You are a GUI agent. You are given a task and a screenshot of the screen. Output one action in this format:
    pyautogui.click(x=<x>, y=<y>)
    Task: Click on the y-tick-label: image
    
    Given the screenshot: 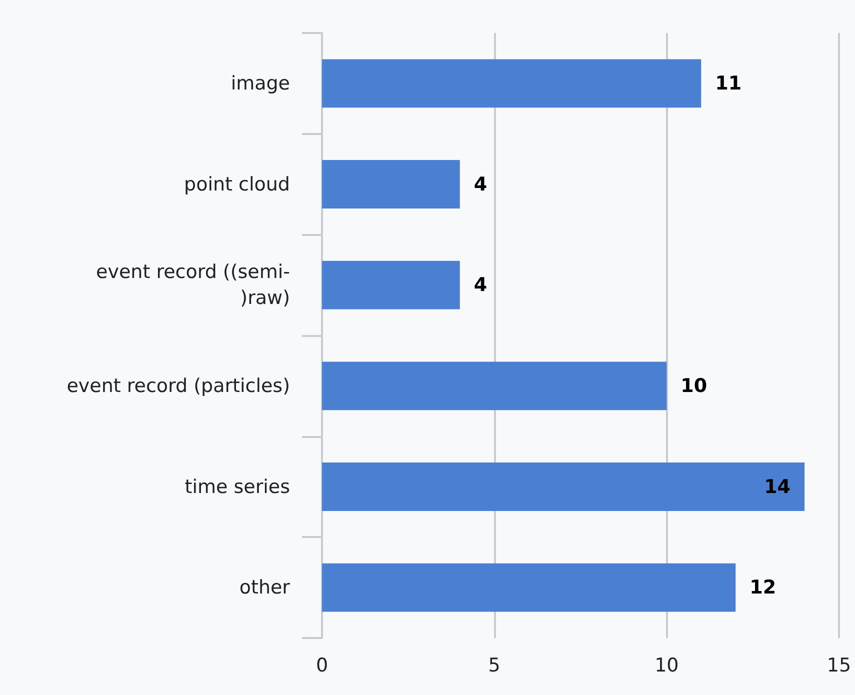 What is the action you would take?
    pyautogui.click(x=260, y=83)
    